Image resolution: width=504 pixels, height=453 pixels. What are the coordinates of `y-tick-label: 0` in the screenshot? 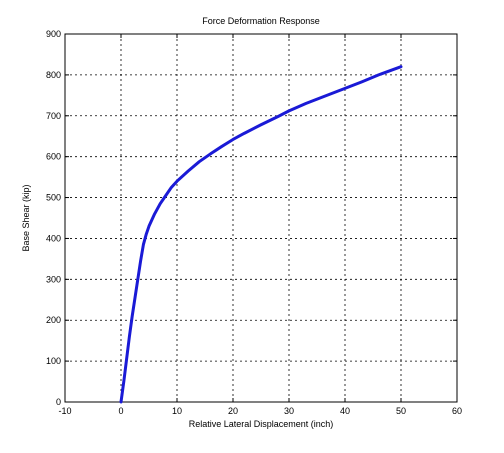 It's located at (58, 402).